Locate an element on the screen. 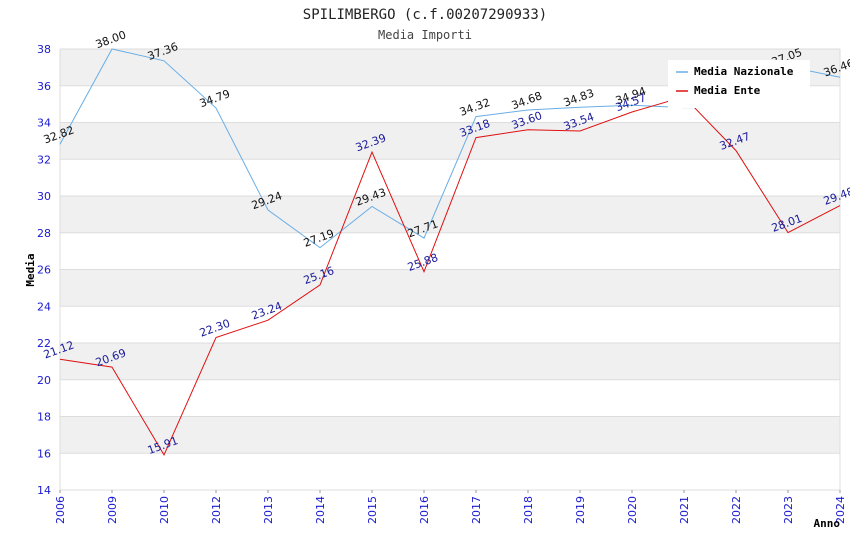 This screenshot has width=850, height=550. y-tick-label: 16 is located at coordinates (44, 453).